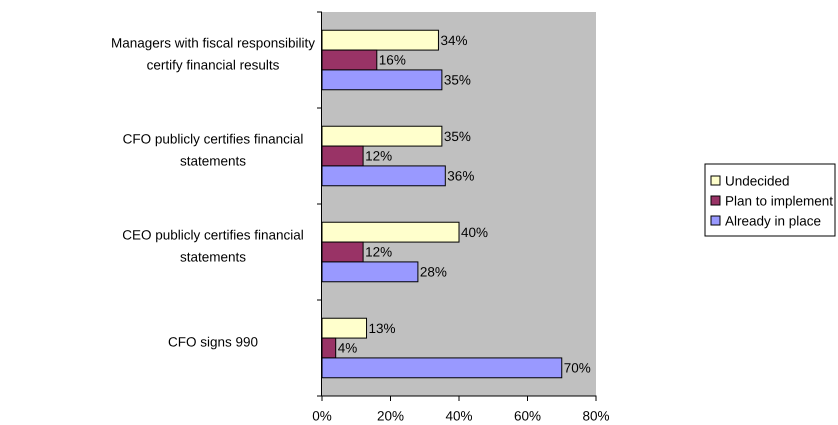 This screenshot has width=838, height=425. What do you see at coordinates (213, 246) in the screenshot?
I see `y-tick-label: CEO publicly certifies financial statements` at bounding box center [213, 246].